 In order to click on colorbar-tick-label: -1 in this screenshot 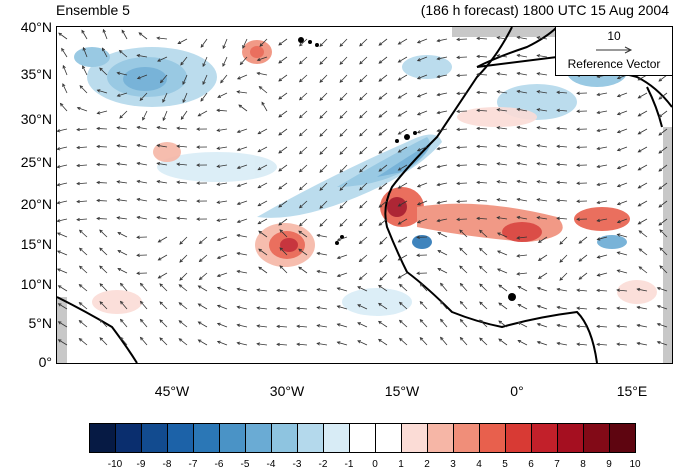, I will do `click(349, 464)`.